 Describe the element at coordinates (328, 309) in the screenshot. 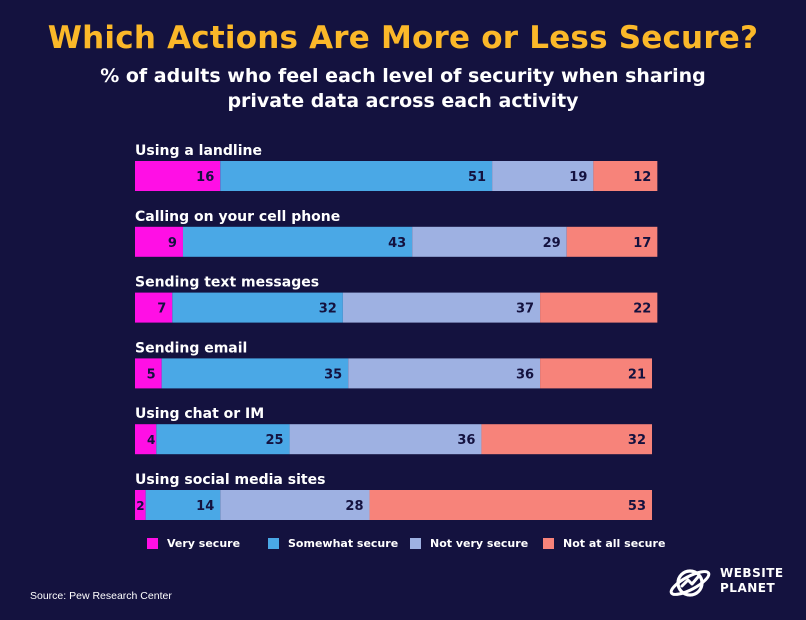

I see `value-label-sending-text-messages-somewhat-secure: 32` at that location.